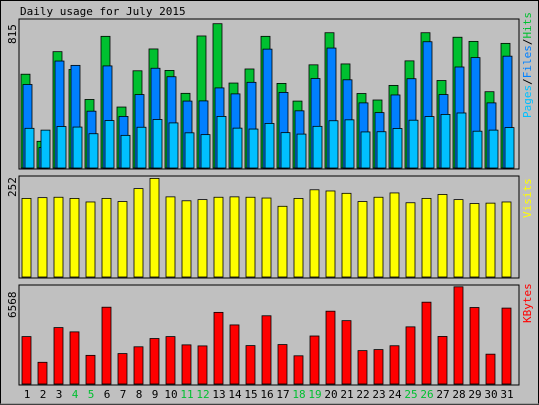 The height and width of the screenshot is (405, 539). What do you see at coordinates (506, 394) in the screenshot?
I see `x-tick-label: 31` at bounding box center [506, 394].